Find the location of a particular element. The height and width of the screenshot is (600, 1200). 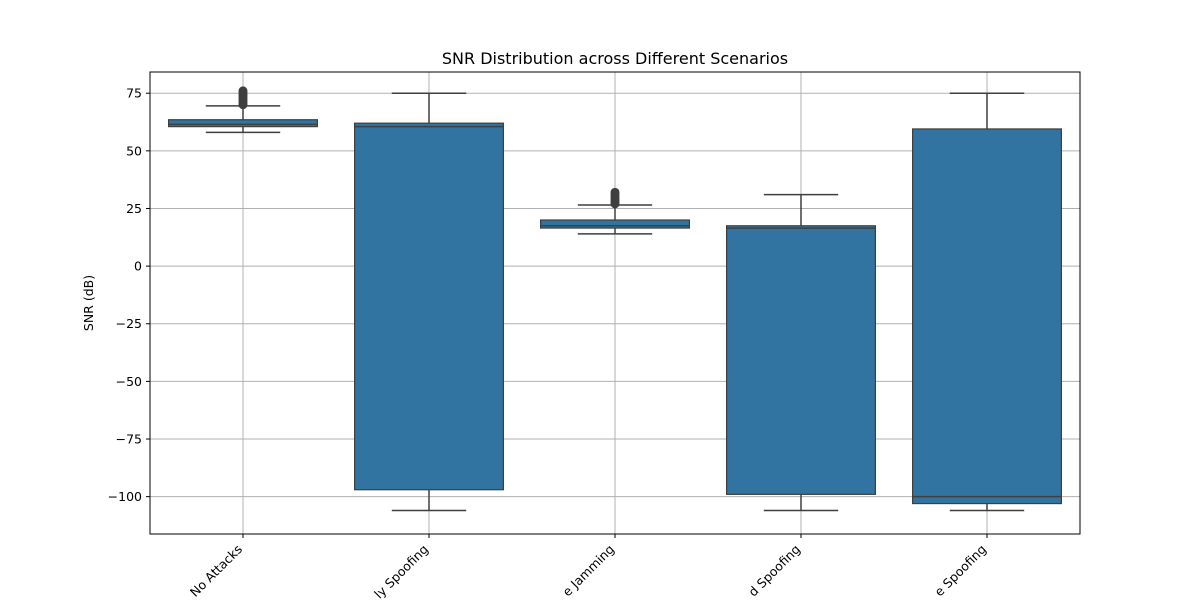

x-tick-label: d Spoofing is located at coordinates (774, 571).